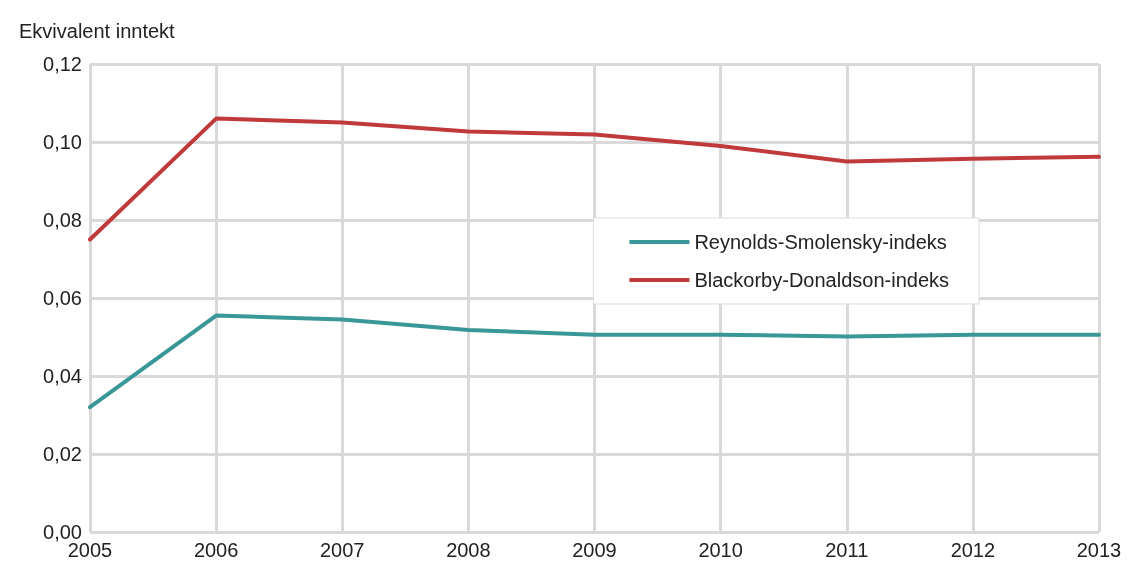  I want to click on x-tick-label: 2008, so click(468, 550).